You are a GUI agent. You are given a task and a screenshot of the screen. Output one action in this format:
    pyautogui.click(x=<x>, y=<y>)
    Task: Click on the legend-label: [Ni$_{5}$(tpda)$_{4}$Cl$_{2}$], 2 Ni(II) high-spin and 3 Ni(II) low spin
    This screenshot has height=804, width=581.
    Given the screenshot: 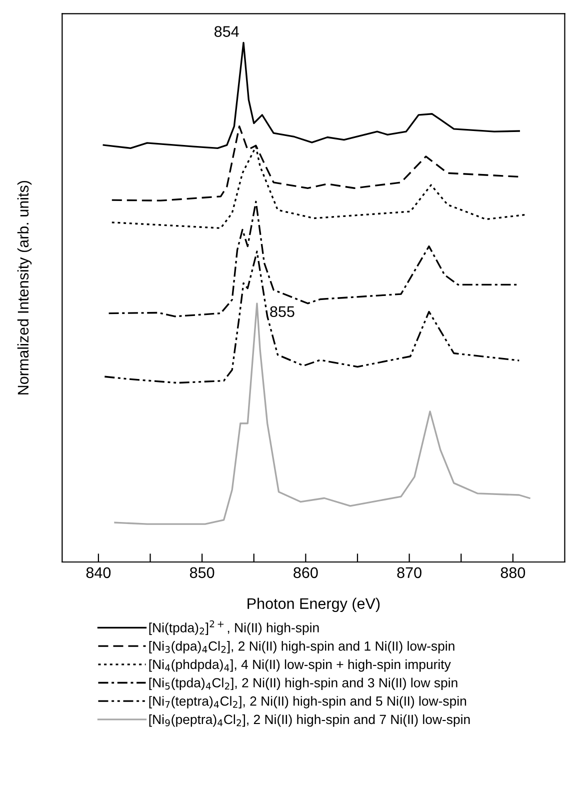 What is the action you would take?
    pyautogui.click(x=303, y=684)
    